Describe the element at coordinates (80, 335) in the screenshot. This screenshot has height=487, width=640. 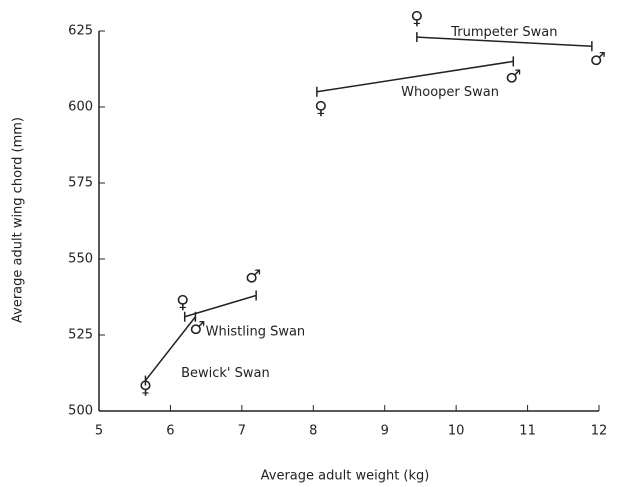
I see `y-tick-label: 525` at that location.